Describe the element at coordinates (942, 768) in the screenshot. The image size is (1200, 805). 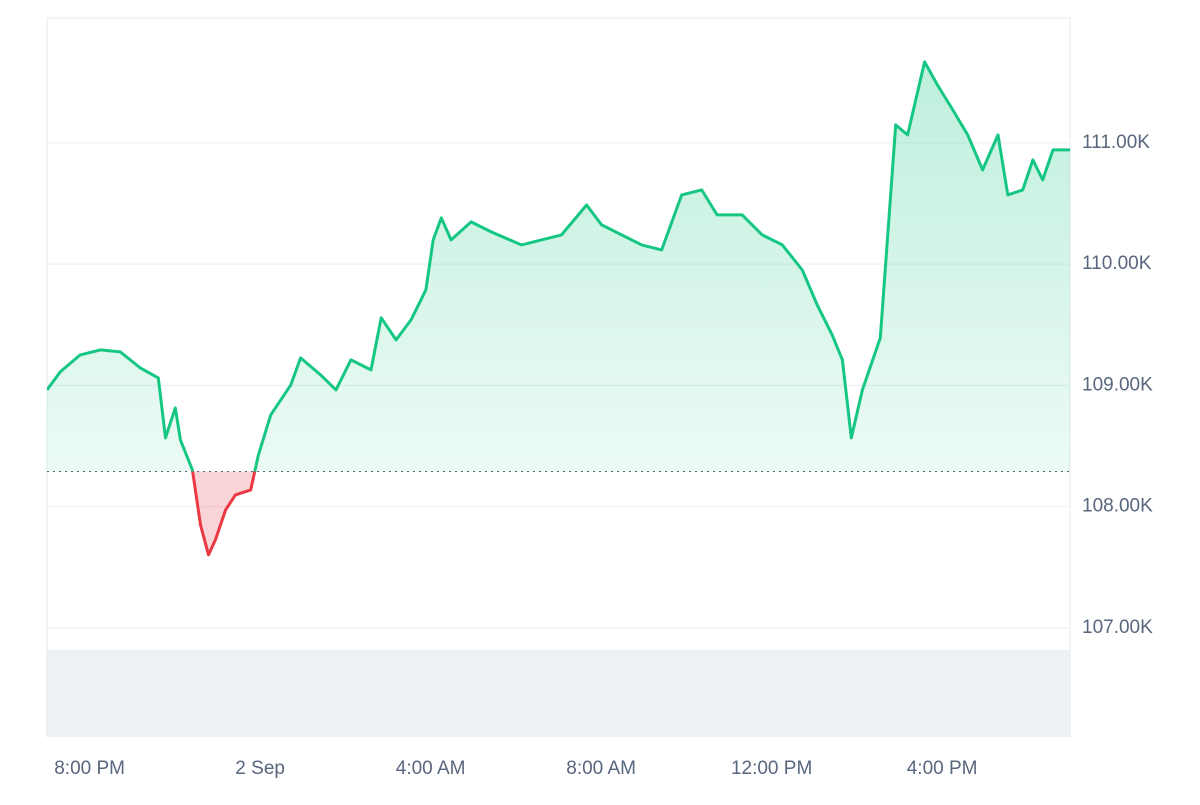
I see `x-tick-label: 4:00 PM` at that location.